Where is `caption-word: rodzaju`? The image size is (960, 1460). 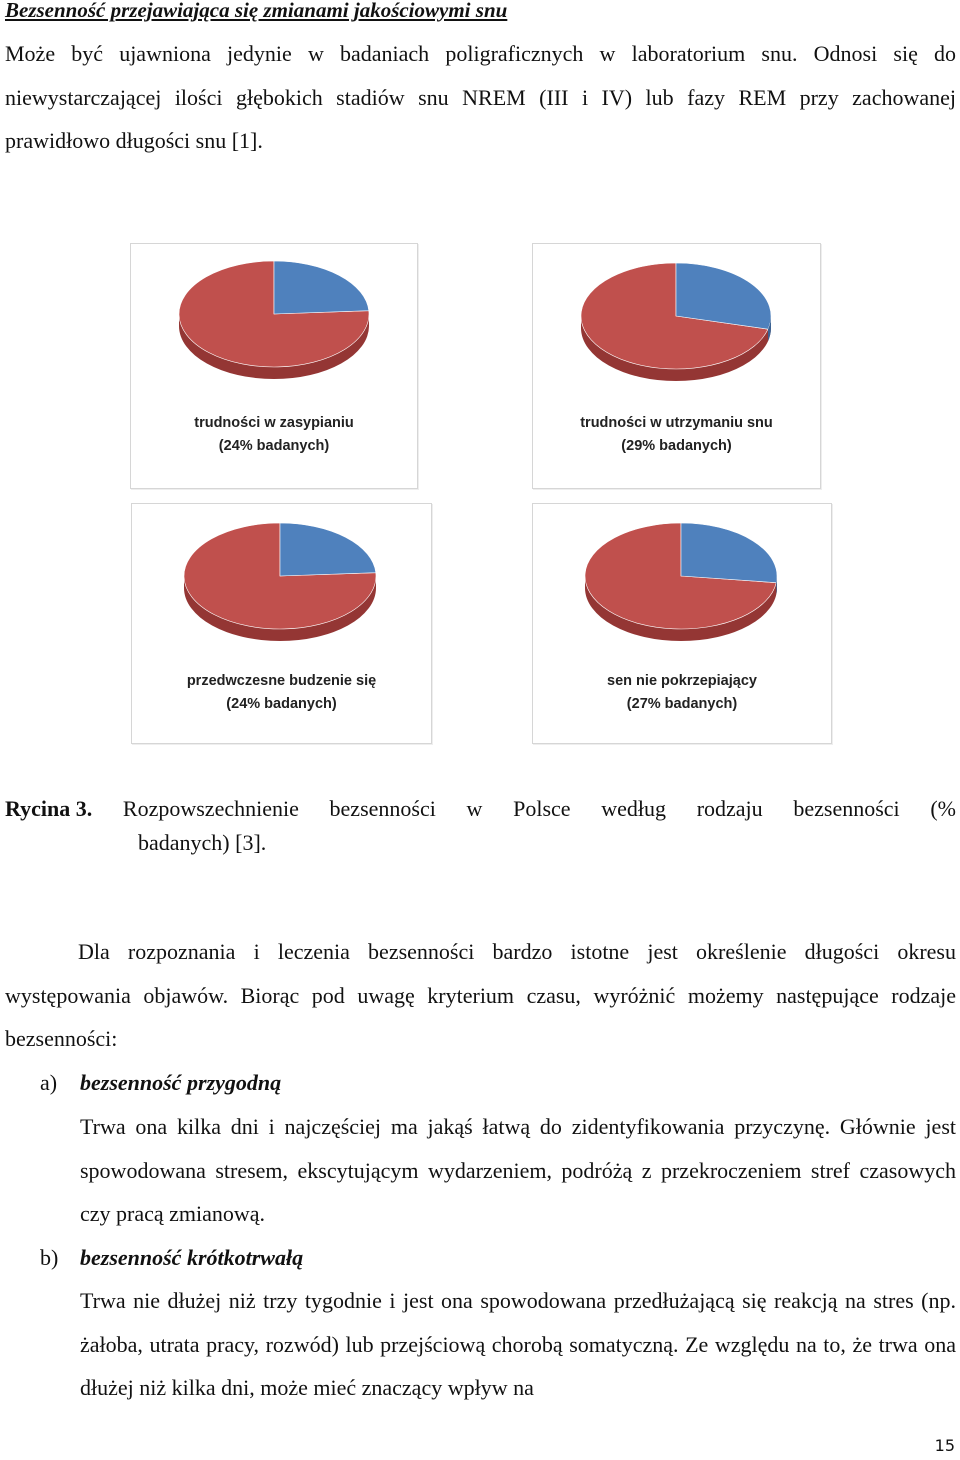
caption-word: rodzaju is located at coordinates (729, 808).